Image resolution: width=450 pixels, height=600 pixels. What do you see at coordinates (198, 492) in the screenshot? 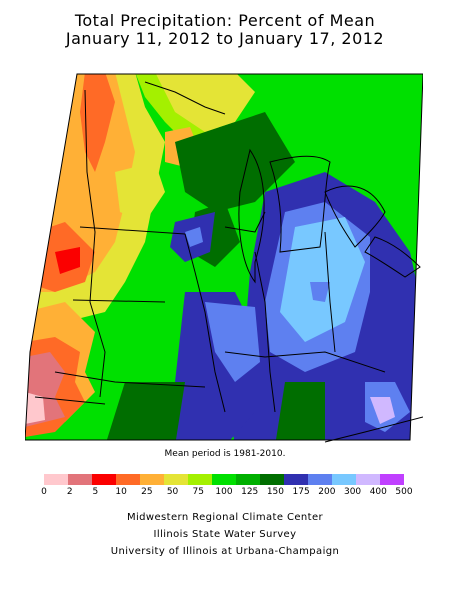
I see `legend-tick-label: 75` at bounding box center [198, 492].